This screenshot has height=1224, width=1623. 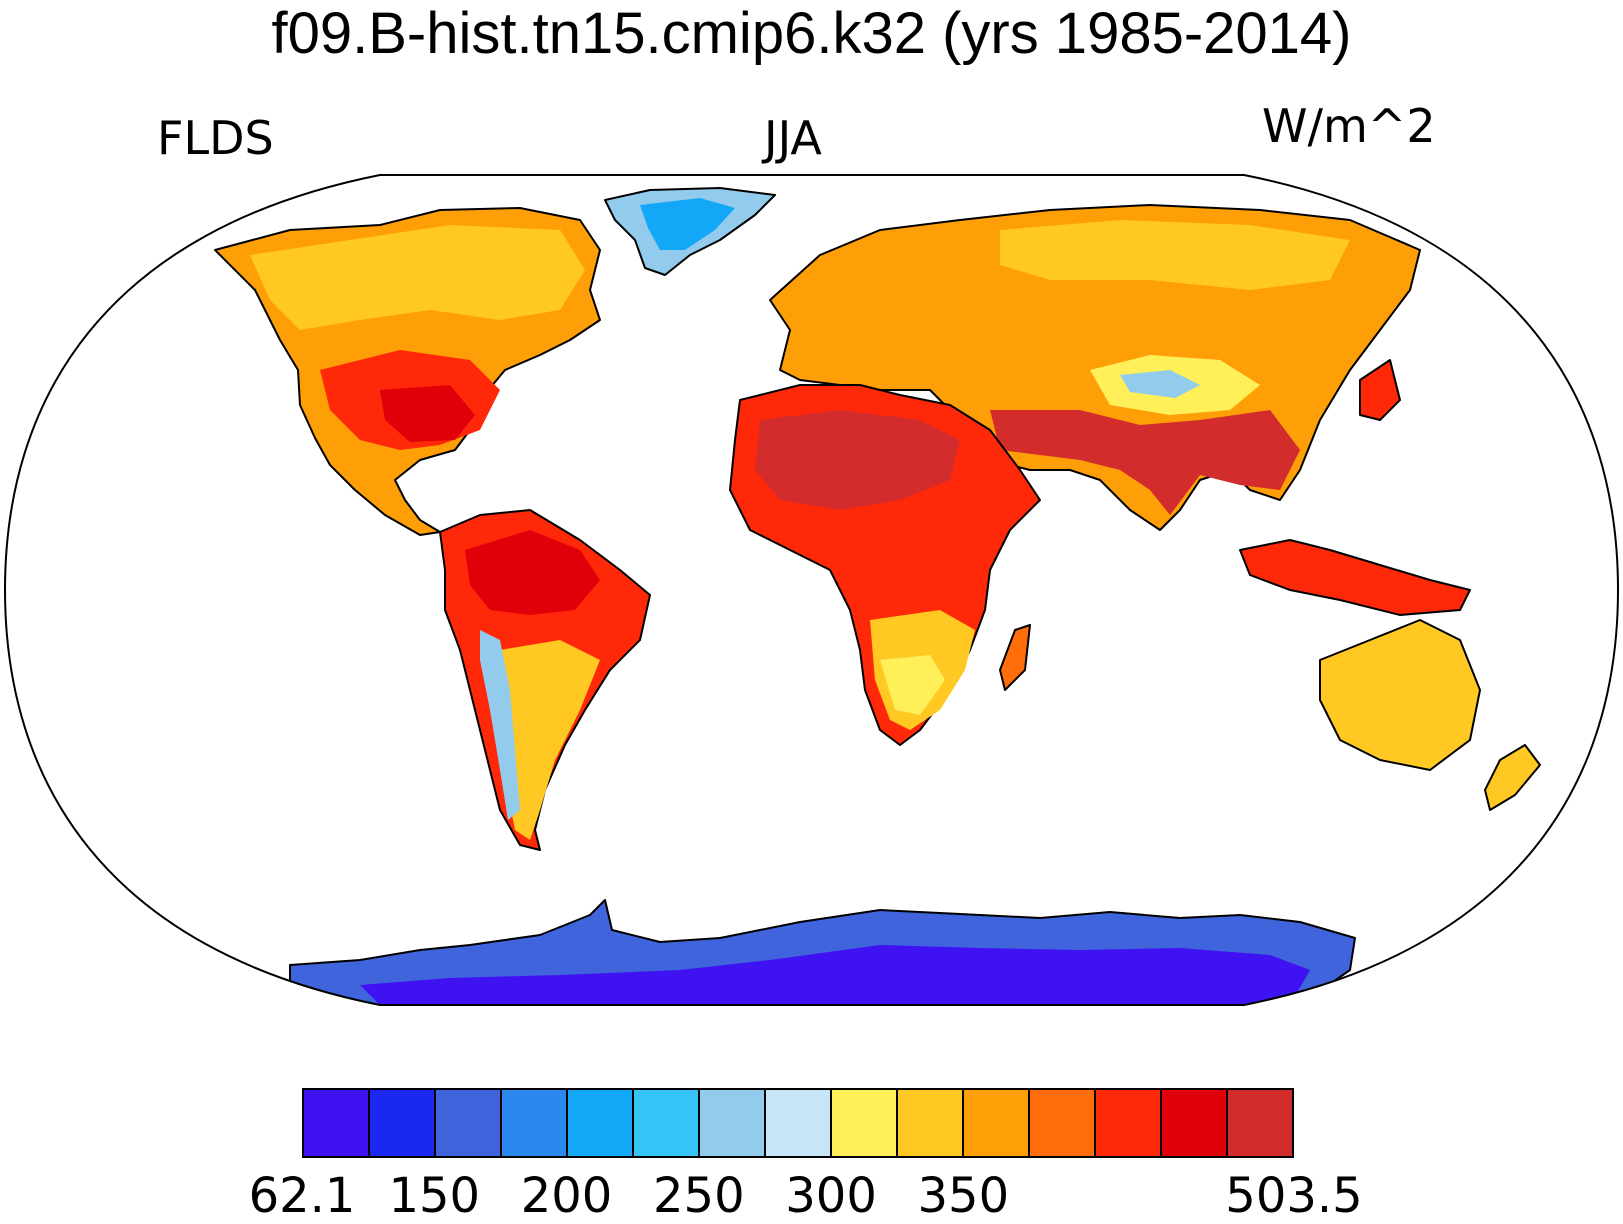 I want to click on units-label: W/m^2, so click(x=1349, y=126).